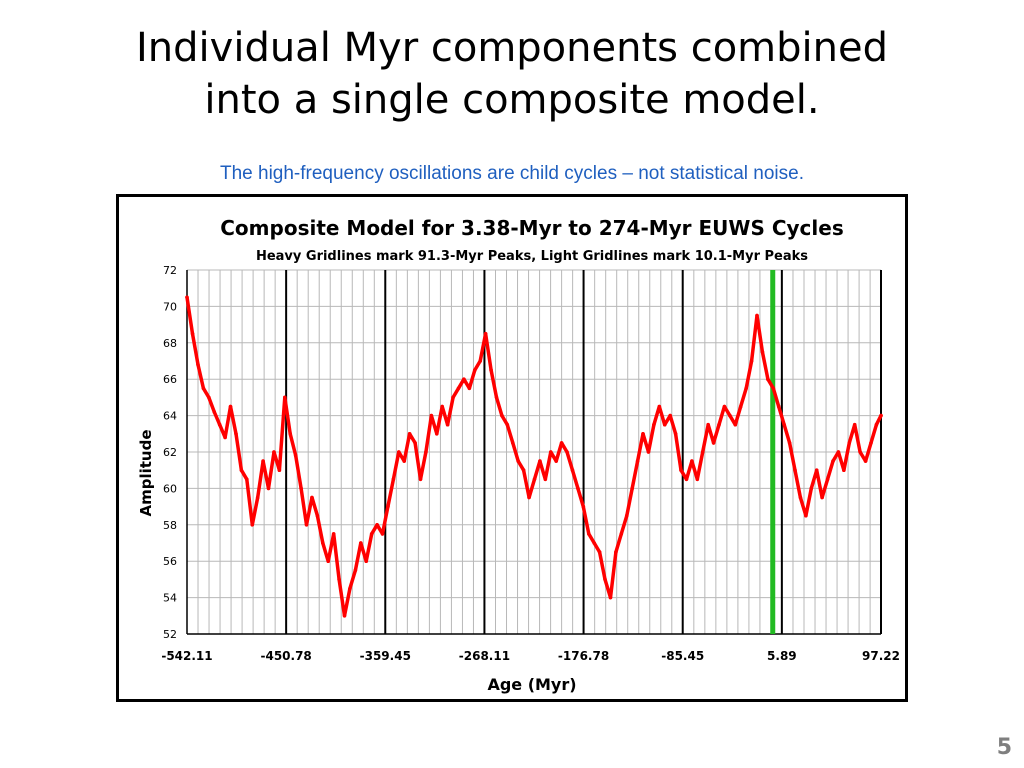 The height and width of the screenshot is (768, 1024). Describe the element at coordinates (512, 48) in the screenshot. I see `slide-title-line-1: Individual Myr components combined` at that location.